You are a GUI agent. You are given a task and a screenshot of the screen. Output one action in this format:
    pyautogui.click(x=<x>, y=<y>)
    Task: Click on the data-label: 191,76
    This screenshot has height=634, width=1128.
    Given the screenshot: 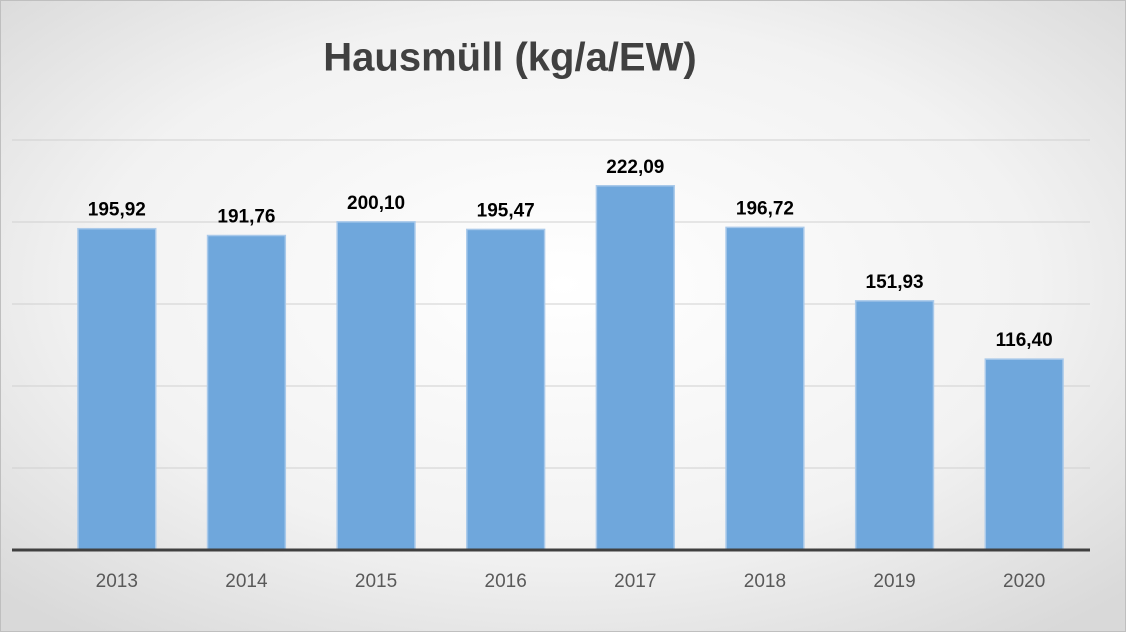 What is the action you would take?
    pyautogui.click(x=246, y=217)
    